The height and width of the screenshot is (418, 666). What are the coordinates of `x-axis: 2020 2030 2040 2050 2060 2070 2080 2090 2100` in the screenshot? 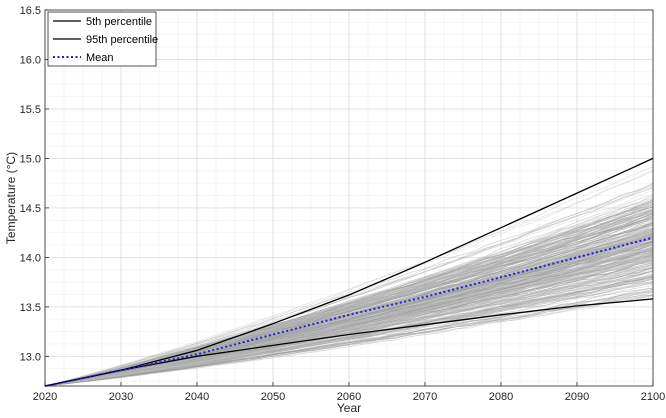 It's located at (349, 392).